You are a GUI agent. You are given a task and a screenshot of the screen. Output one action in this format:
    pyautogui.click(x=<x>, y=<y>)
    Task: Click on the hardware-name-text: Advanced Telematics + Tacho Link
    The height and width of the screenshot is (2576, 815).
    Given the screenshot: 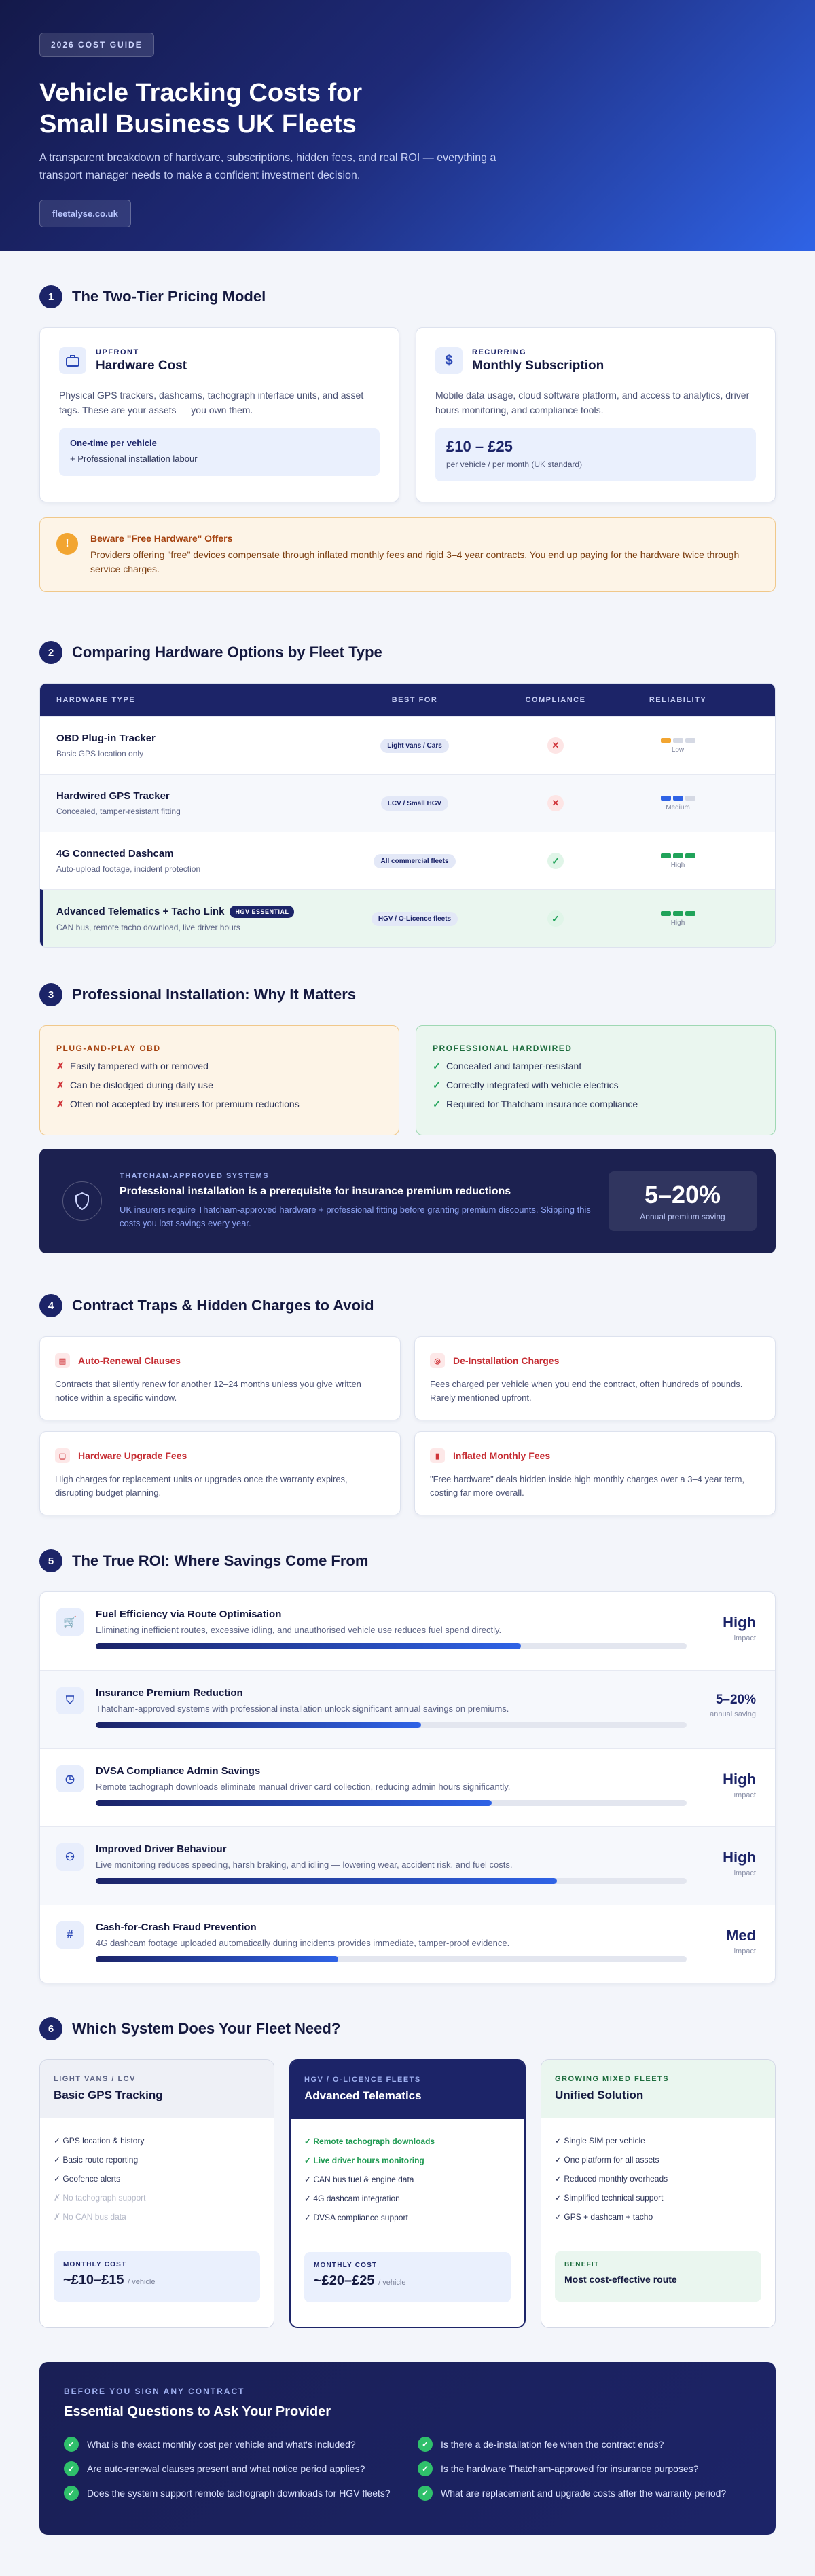 What is the action you would take?
    pyautogui.click(x=140, y=911)
    